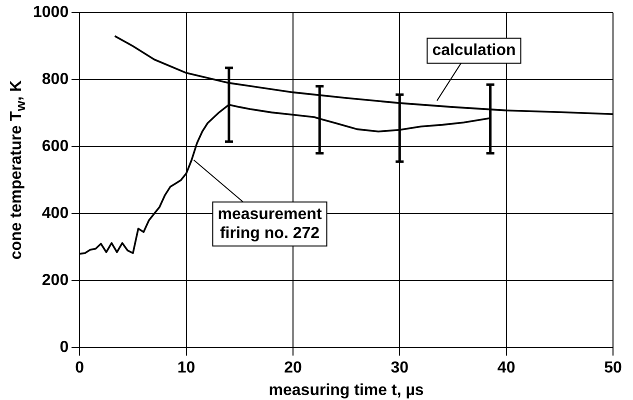 Image resolution: width=633 pixels, height=400 pixels. I want to click on x-tick-label: 10, so click(186, 368).